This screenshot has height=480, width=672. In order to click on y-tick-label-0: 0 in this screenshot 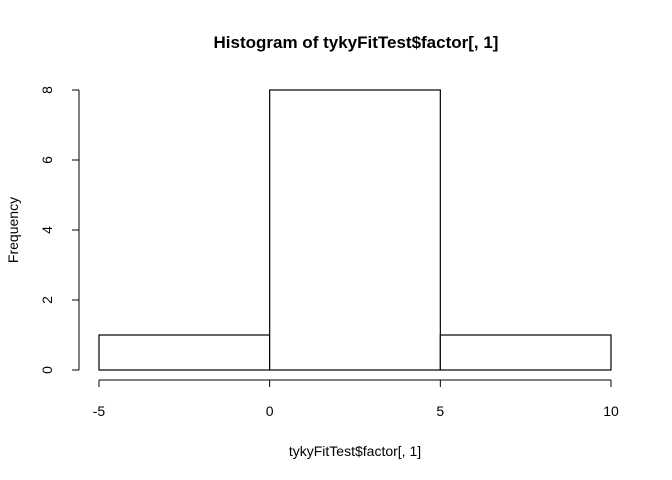, I will do `click(47, 370)`.